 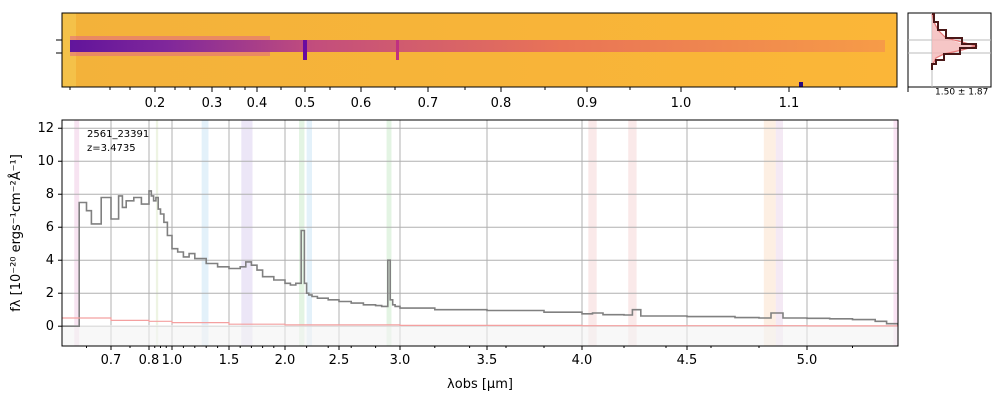 What do you see at coordinates (428, 103) in the screenshot?
I see `spectrum-2d-xtick-label: 0.7` at bounding box center [428, 103].